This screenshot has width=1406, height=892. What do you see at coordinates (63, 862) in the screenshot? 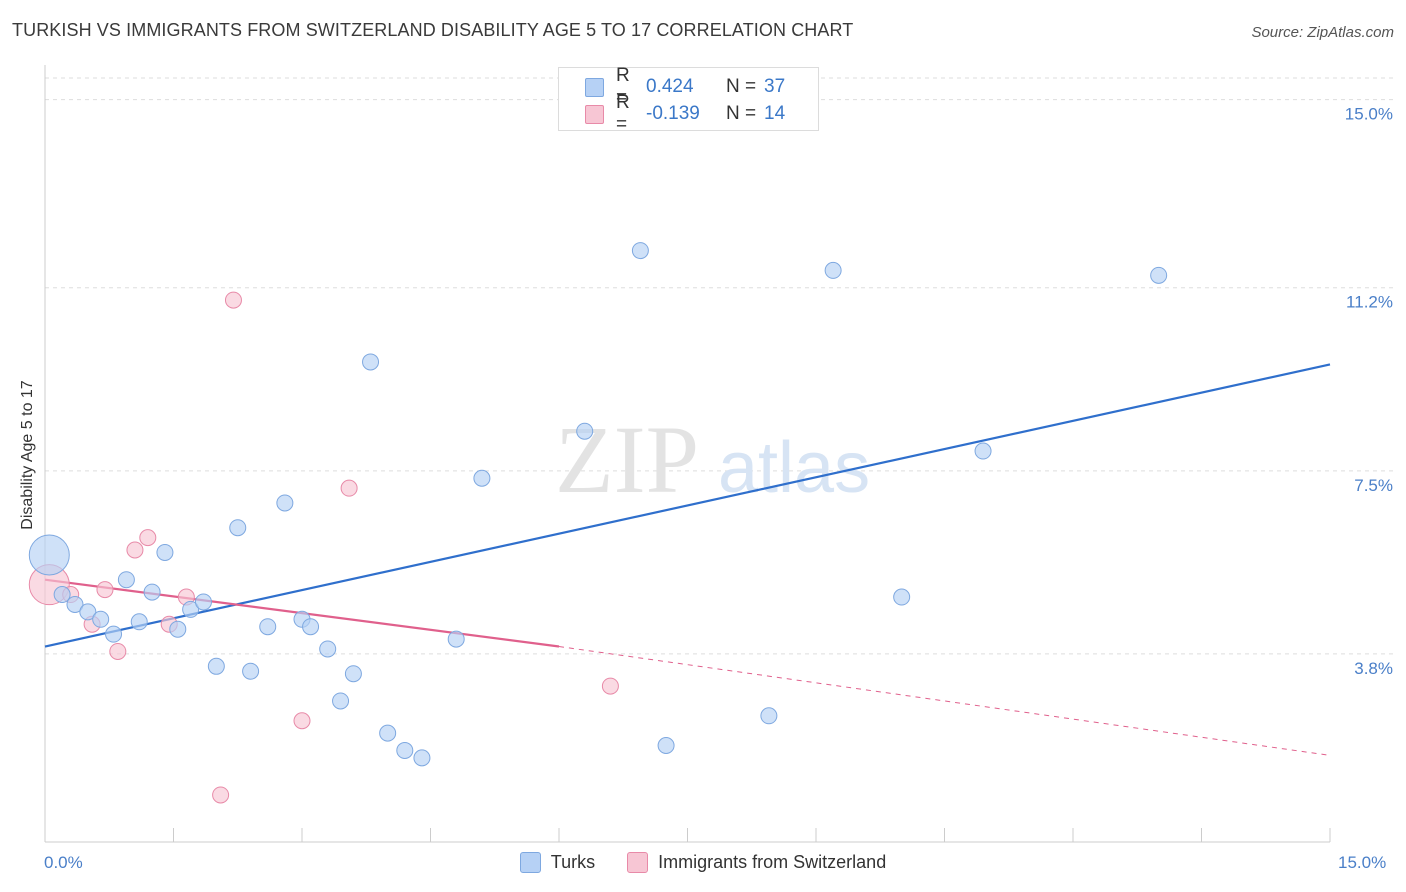
I see `x-tick-label-min: 0.0%` at bounding box center [63, 862].